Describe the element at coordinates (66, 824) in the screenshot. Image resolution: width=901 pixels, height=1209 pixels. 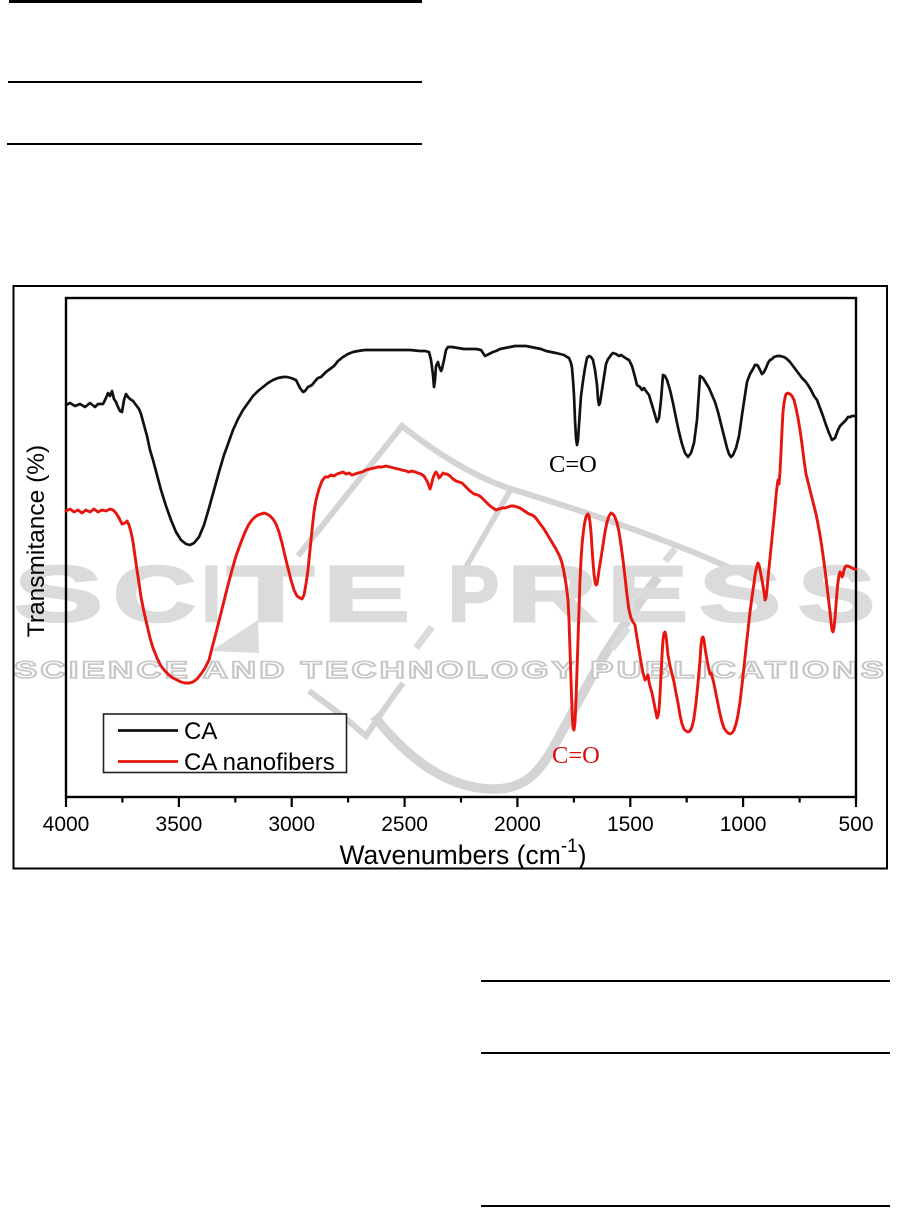
I see `svg-text: 4000` at that location.